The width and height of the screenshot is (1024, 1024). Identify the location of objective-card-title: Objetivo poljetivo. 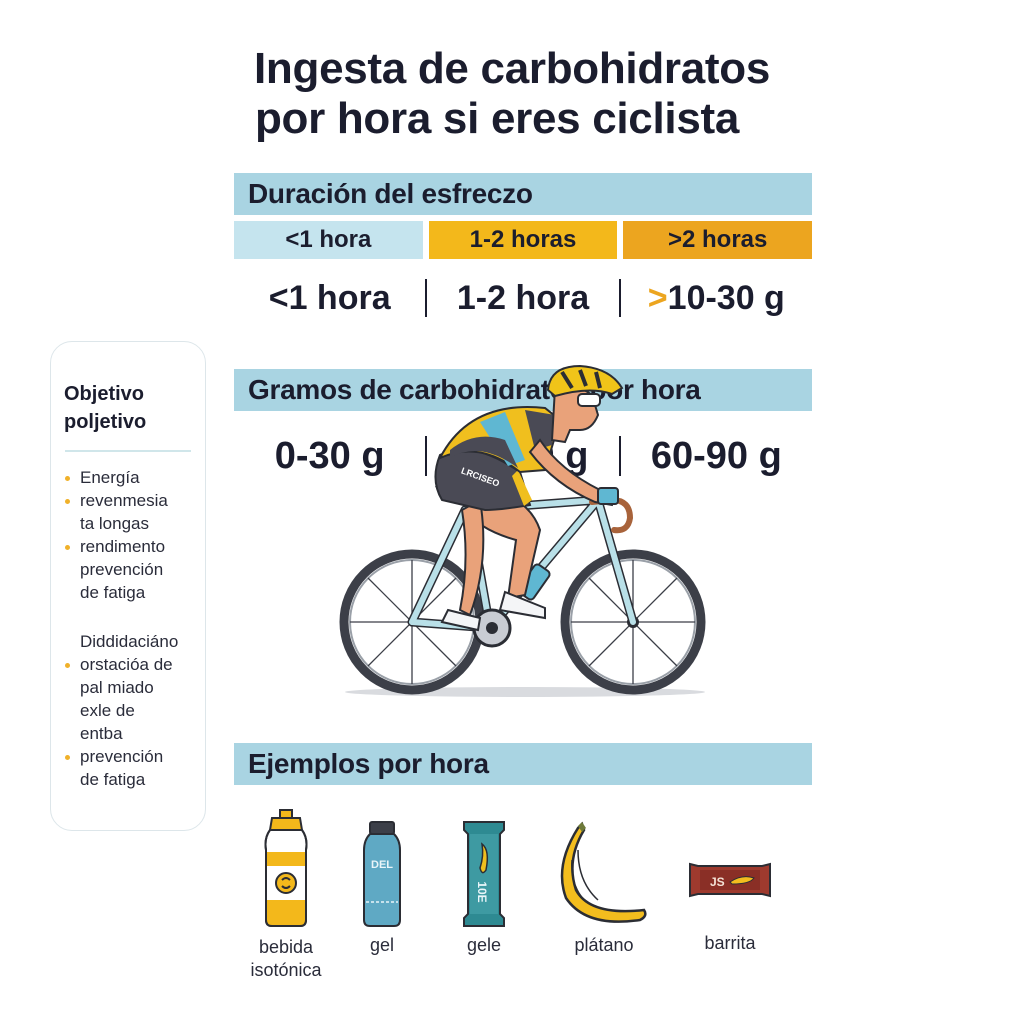
(105, 408).